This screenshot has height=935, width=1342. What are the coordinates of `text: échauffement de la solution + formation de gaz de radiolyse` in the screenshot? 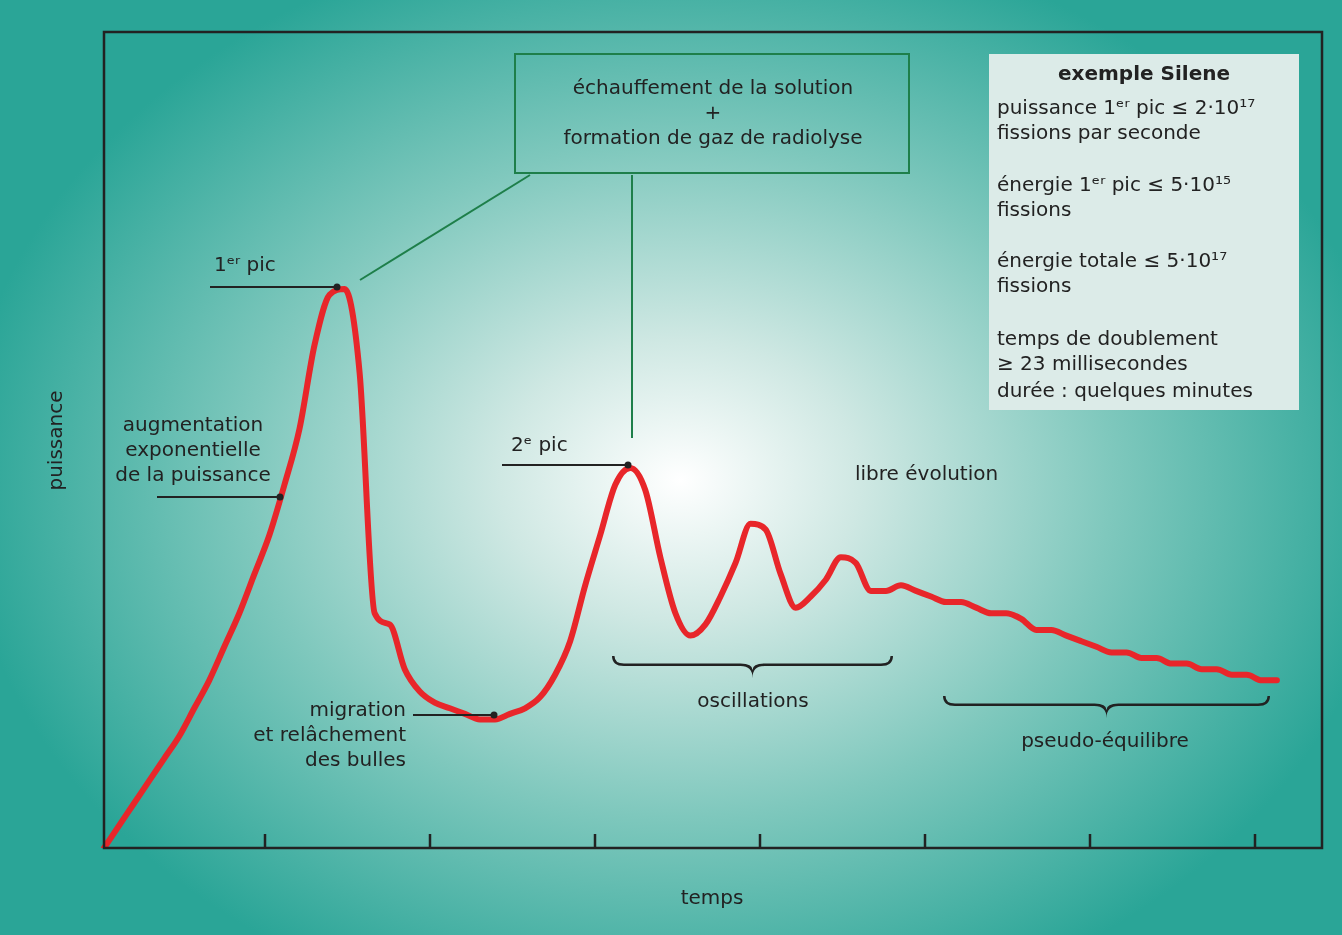 It's located at (713, 112).